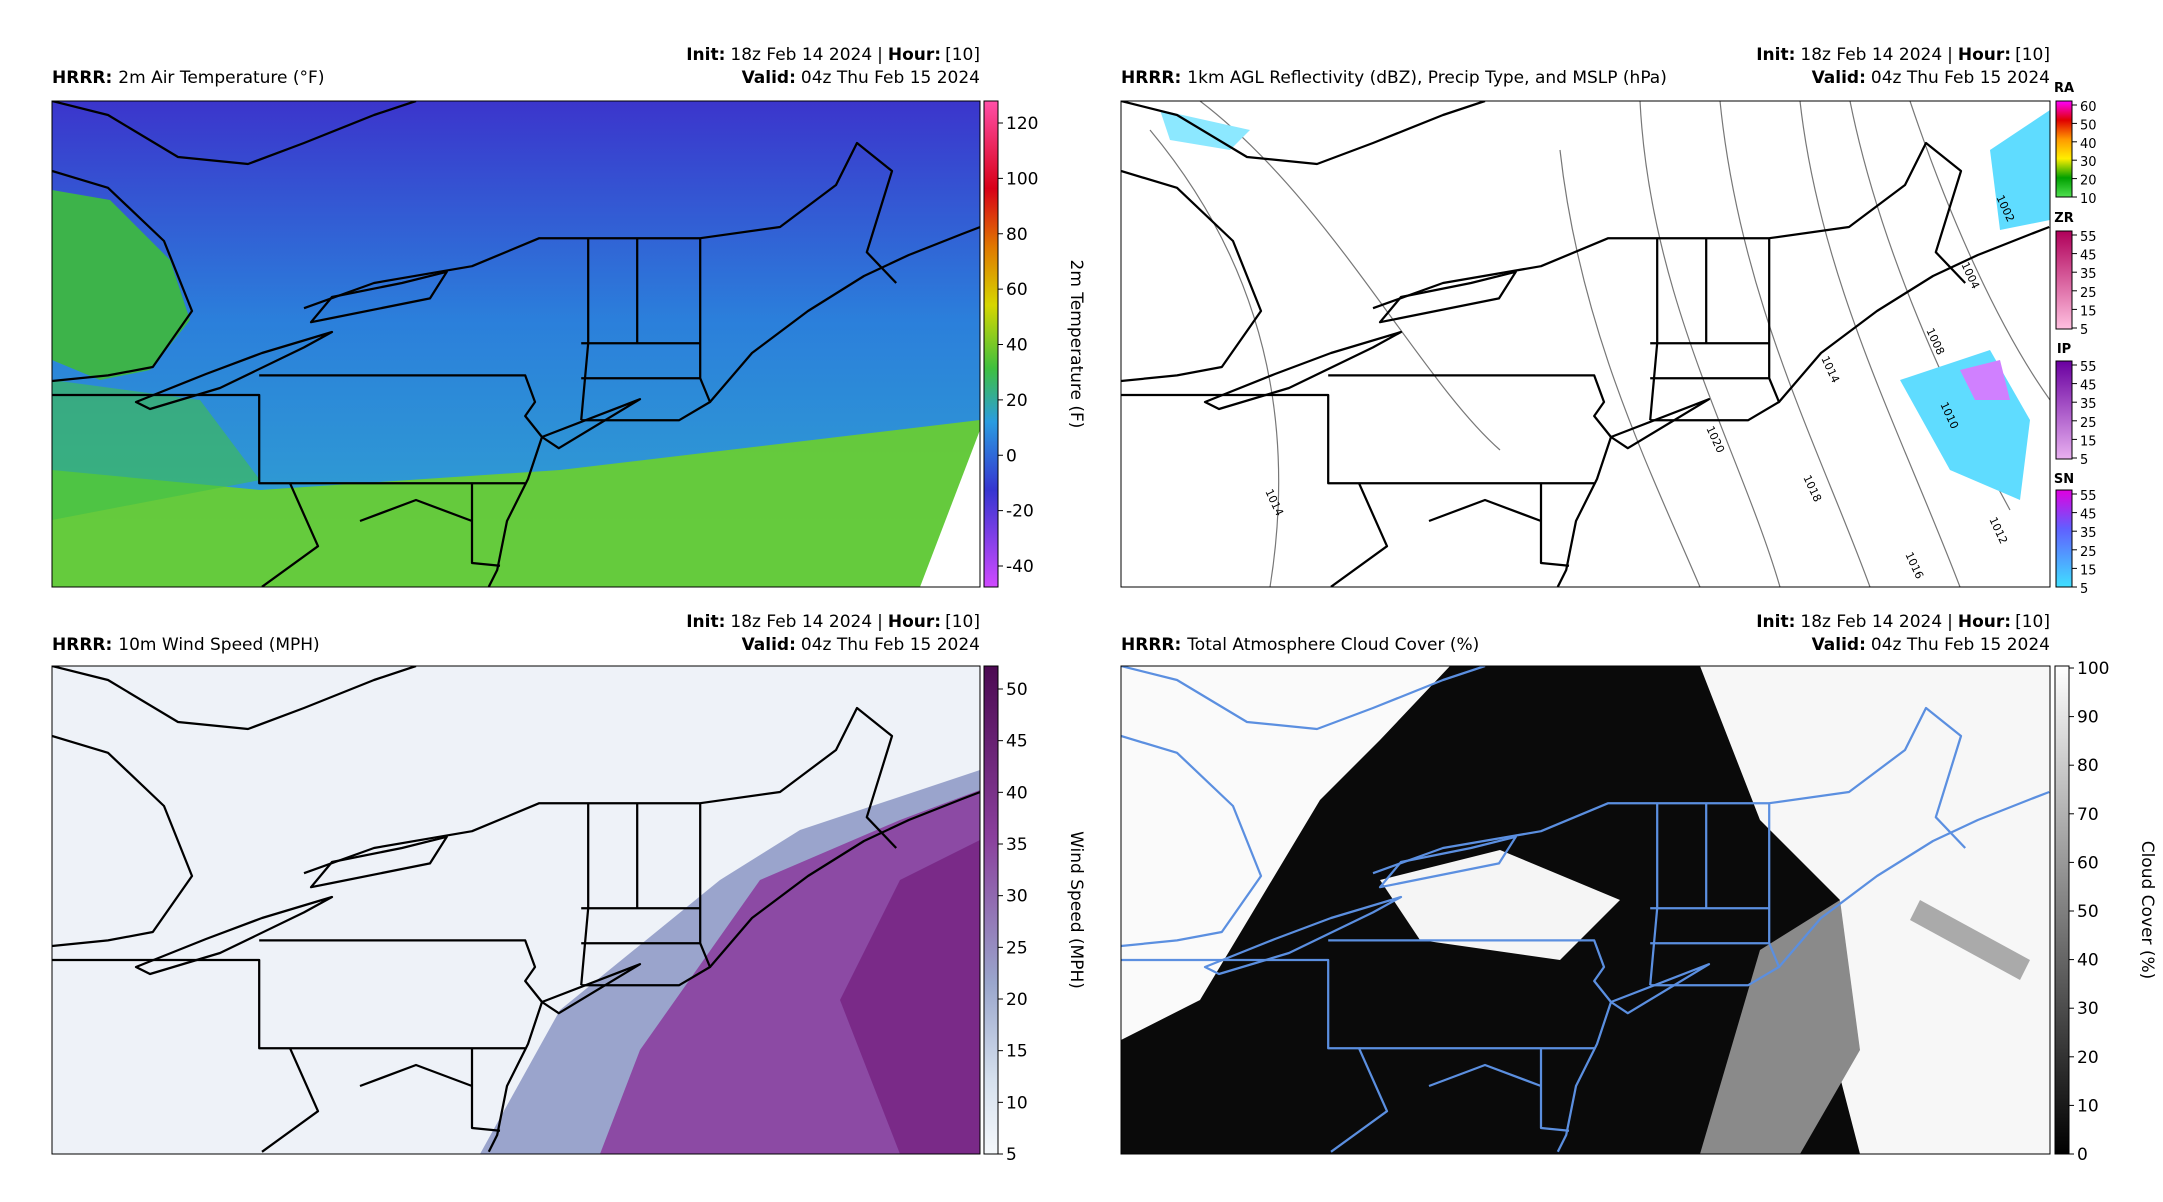  What do you see at coordinates (2088, 766) in the screenshot?
I see `colorbar-tick-label: 80` at bounding box center [2088, 766].